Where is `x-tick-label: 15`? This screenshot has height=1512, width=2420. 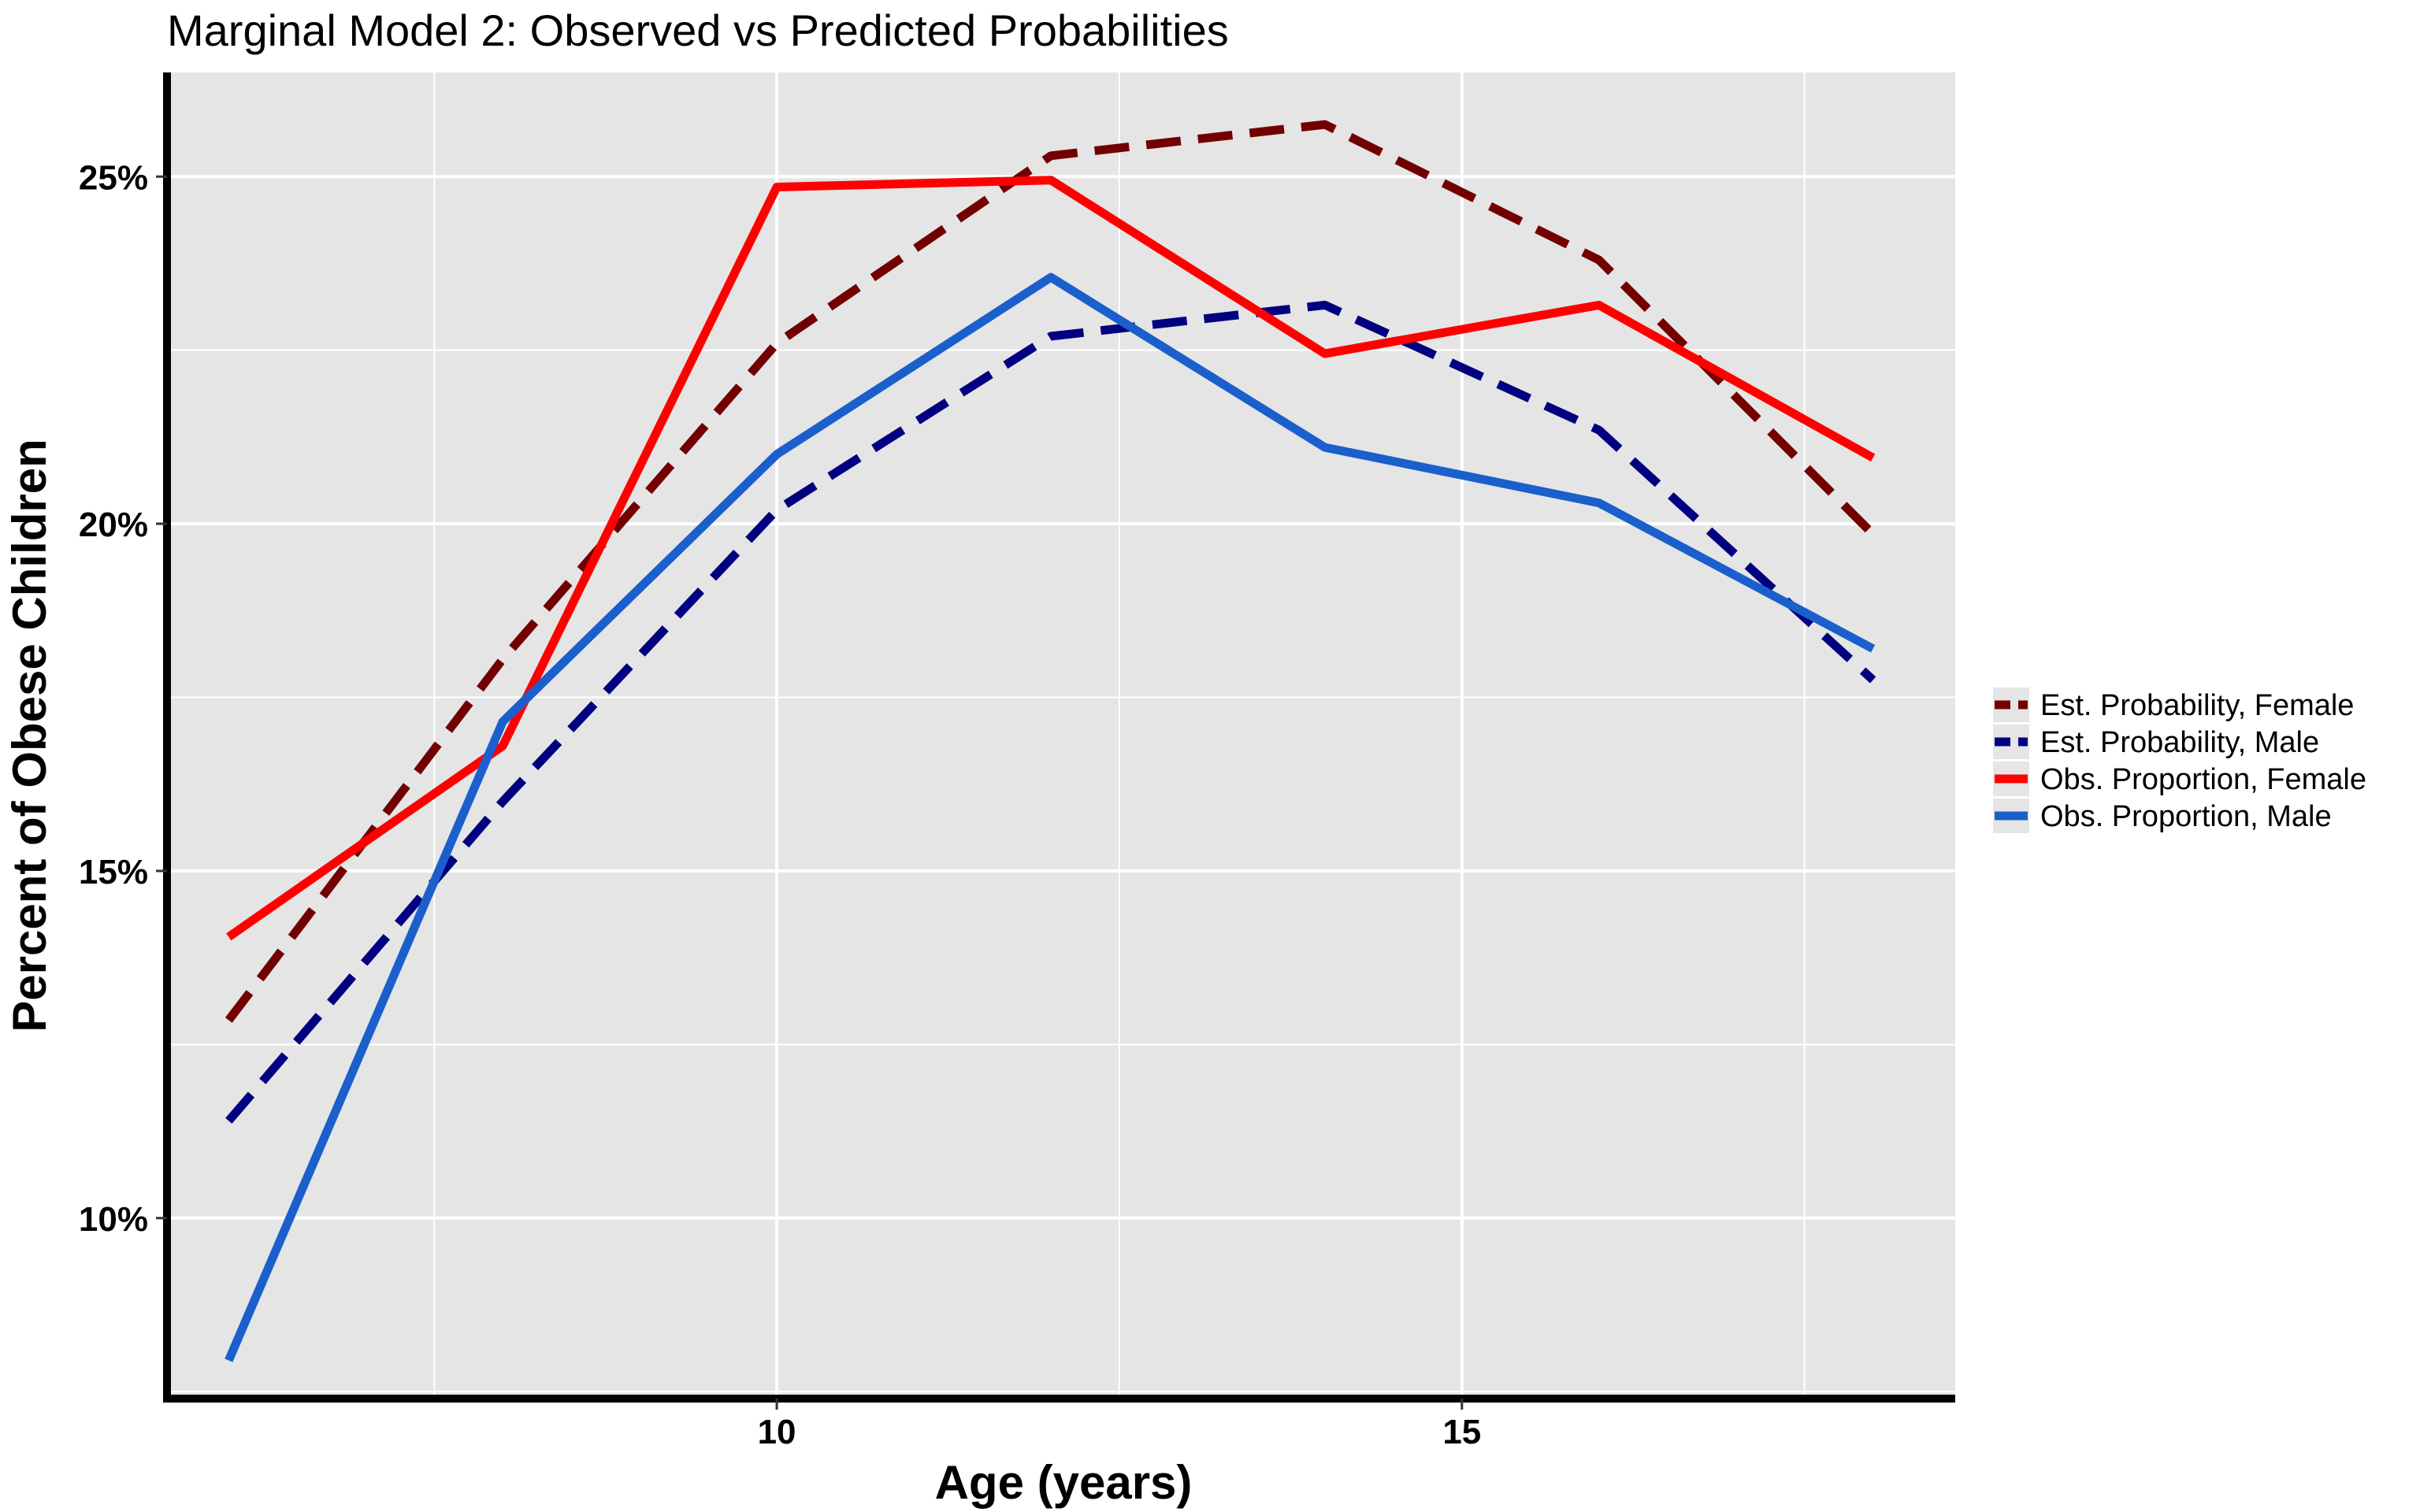
x-tick-label: 15 is located at coordinates (1461, 1432).